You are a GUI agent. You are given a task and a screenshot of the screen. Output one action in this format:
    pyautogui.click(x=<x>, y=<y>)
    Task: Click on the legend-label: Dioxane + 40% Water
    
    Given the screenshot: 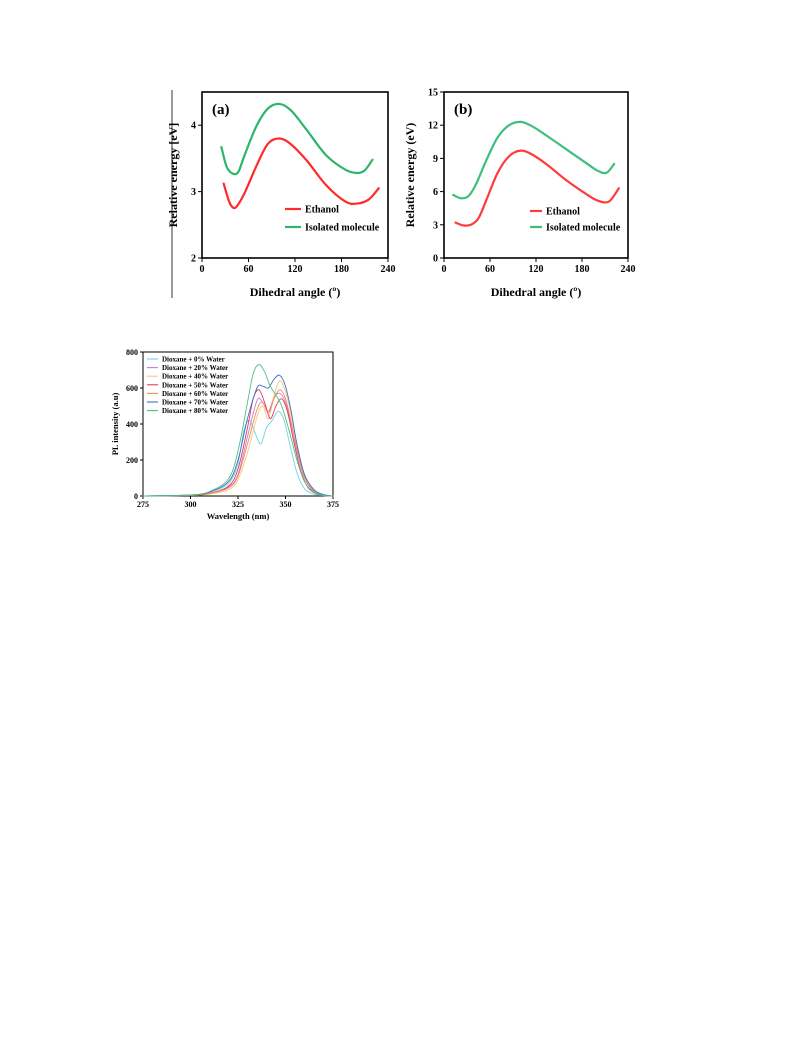 What is the action you would take?
    pyautogui.click(x=195, y=377)
    